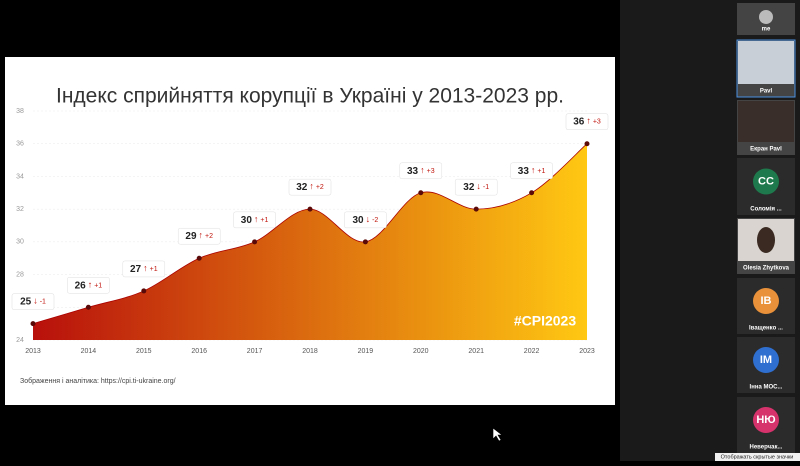  I want to click on person, so click(766, 240).